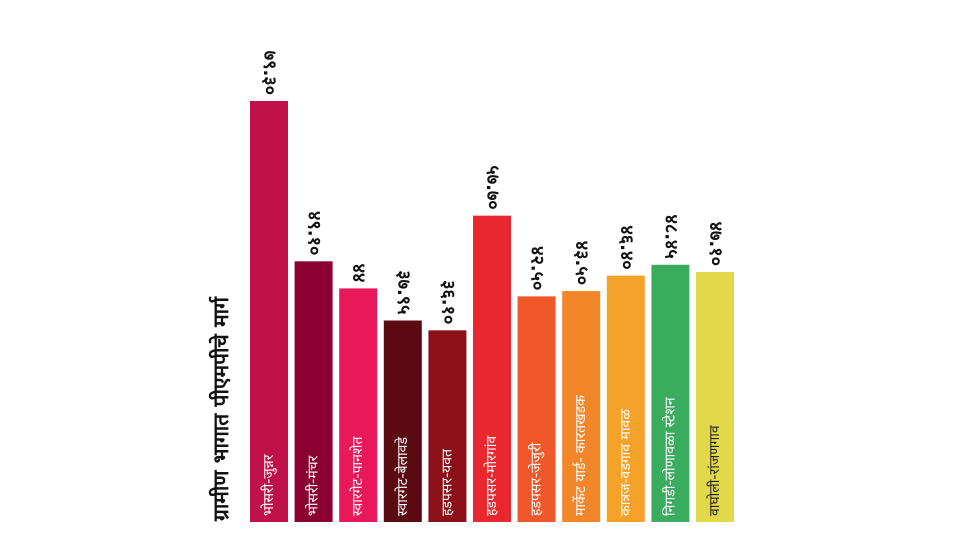  Describe the element at coordinates (626, 462) in the screenshot. I see `category-label: कात्रज-वडगाव मावळ` at that location.